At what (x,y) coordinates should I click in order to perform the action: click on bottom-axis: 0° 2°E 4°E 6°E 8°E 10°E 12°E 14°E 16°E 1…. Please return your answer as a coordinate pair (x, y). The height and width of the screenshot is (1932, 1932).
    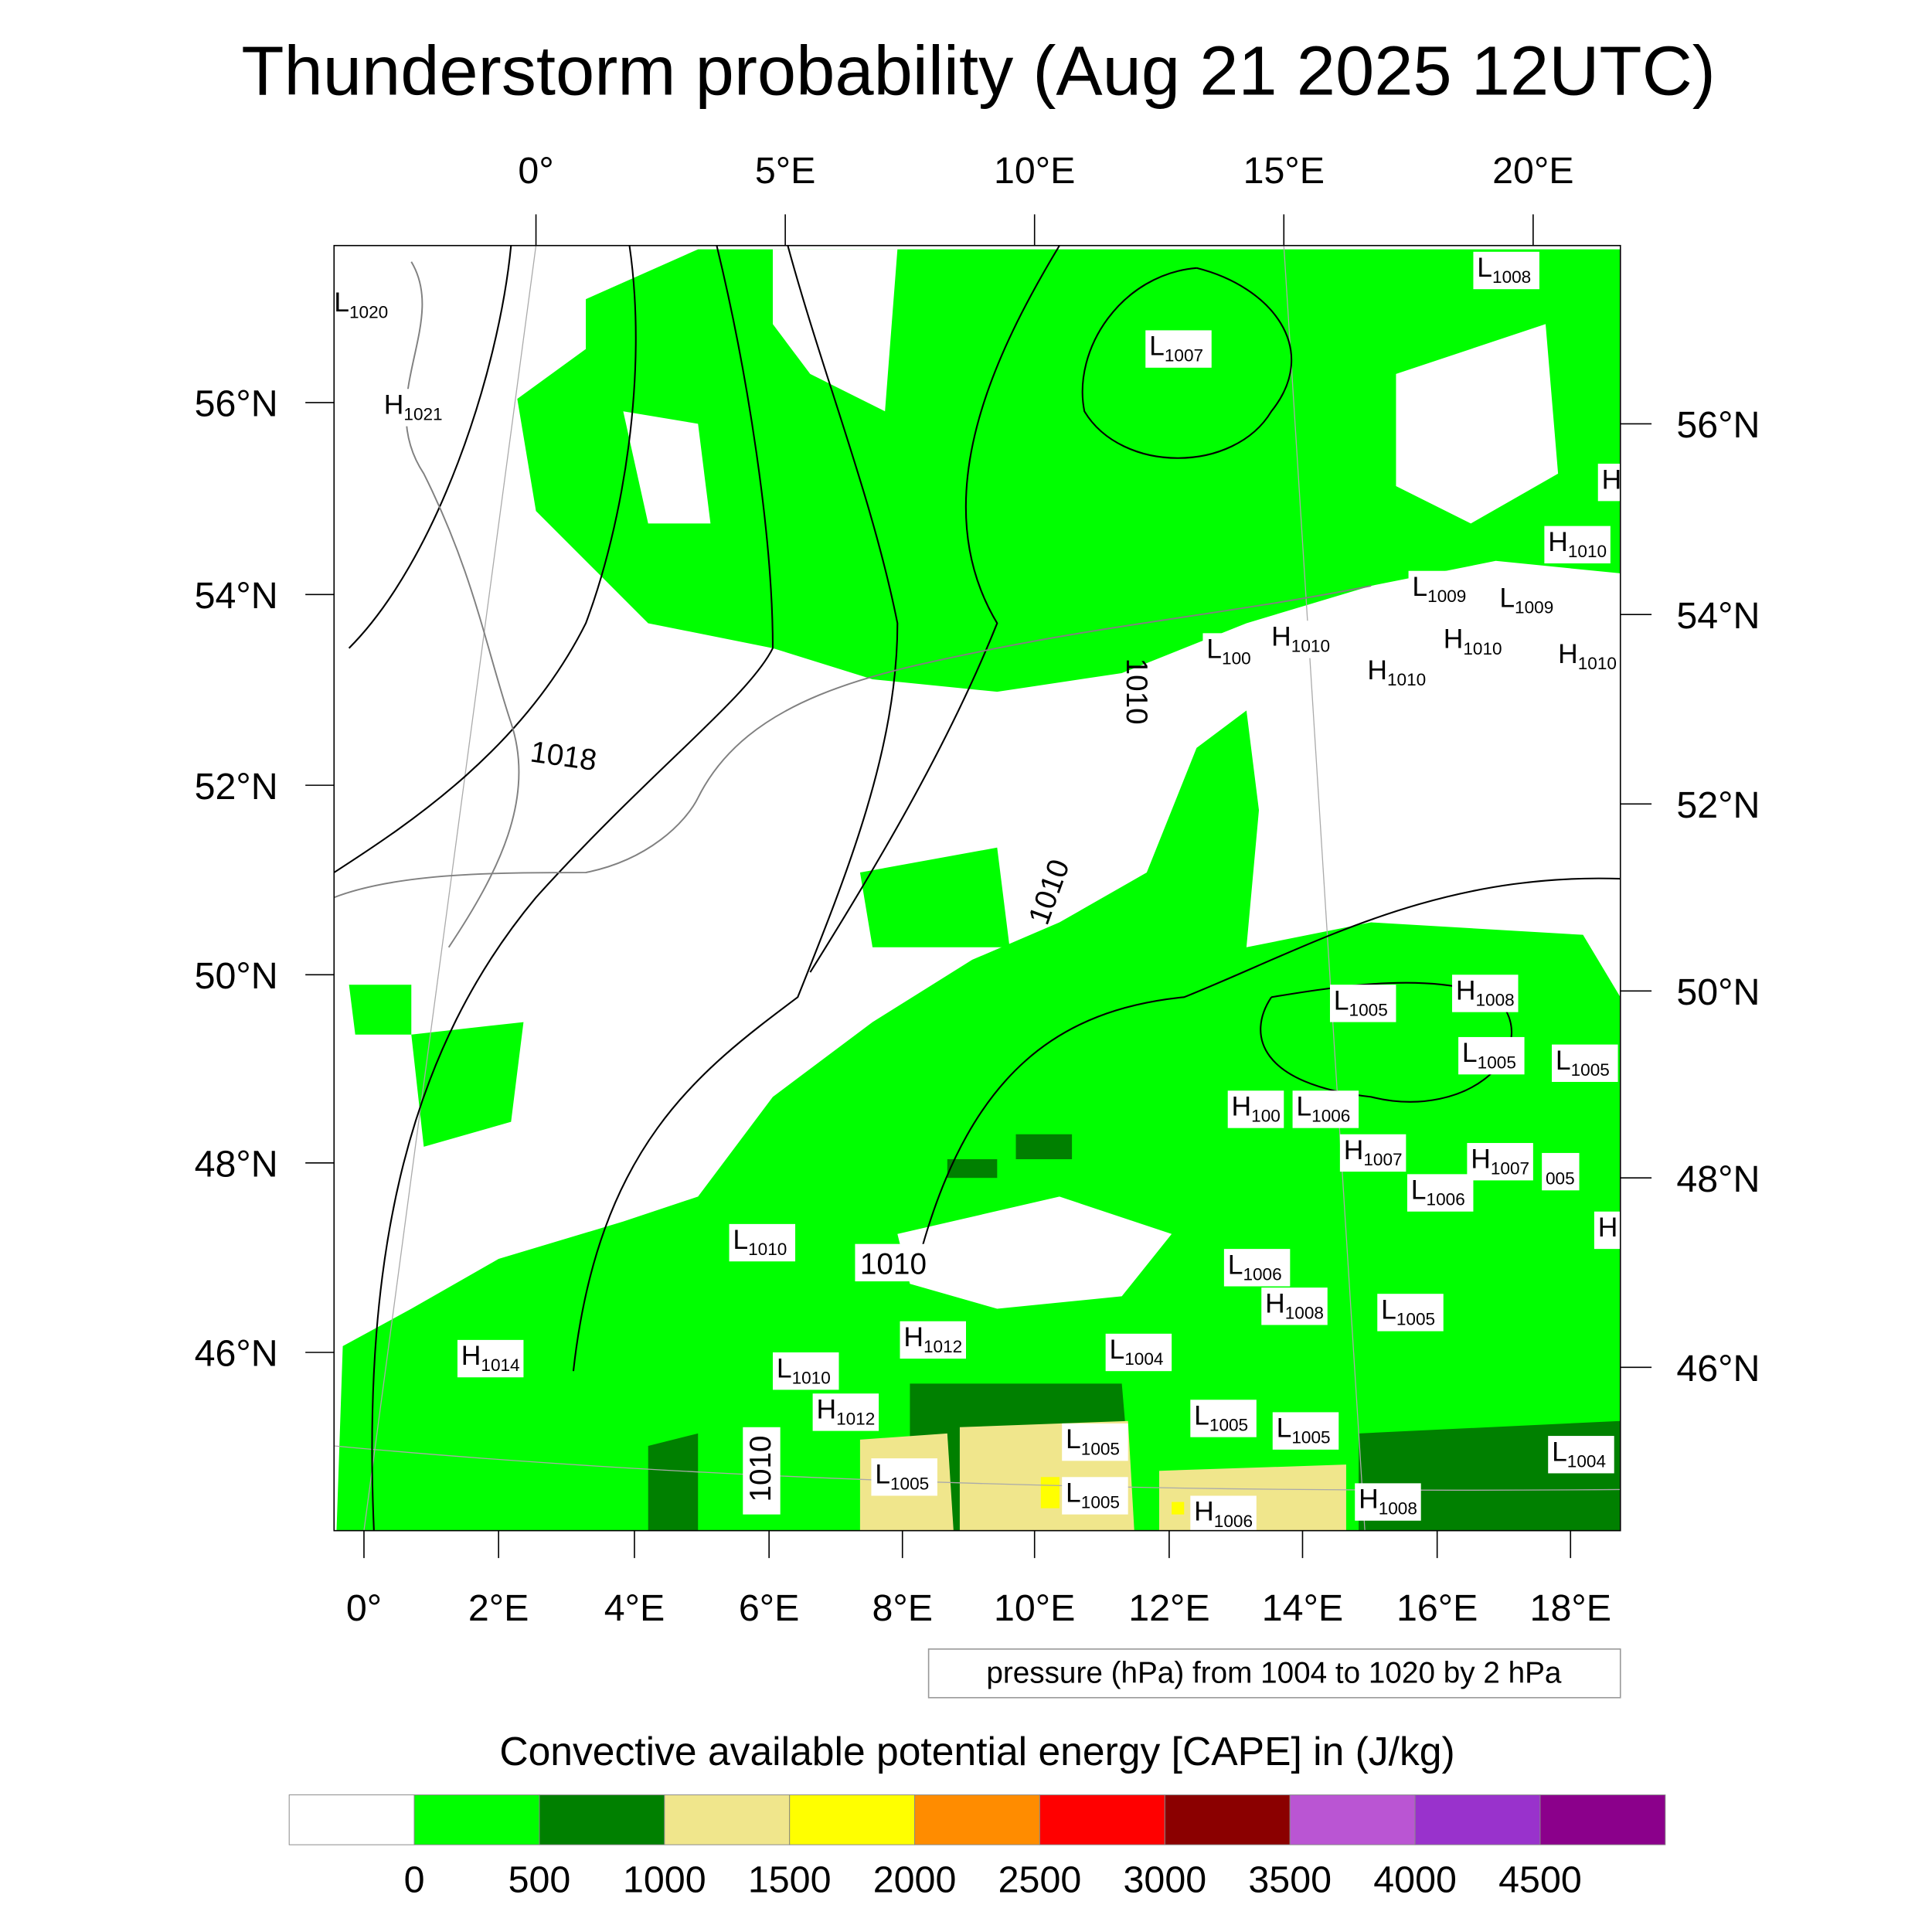
    Looking at the image, I should click on (978, 1580).